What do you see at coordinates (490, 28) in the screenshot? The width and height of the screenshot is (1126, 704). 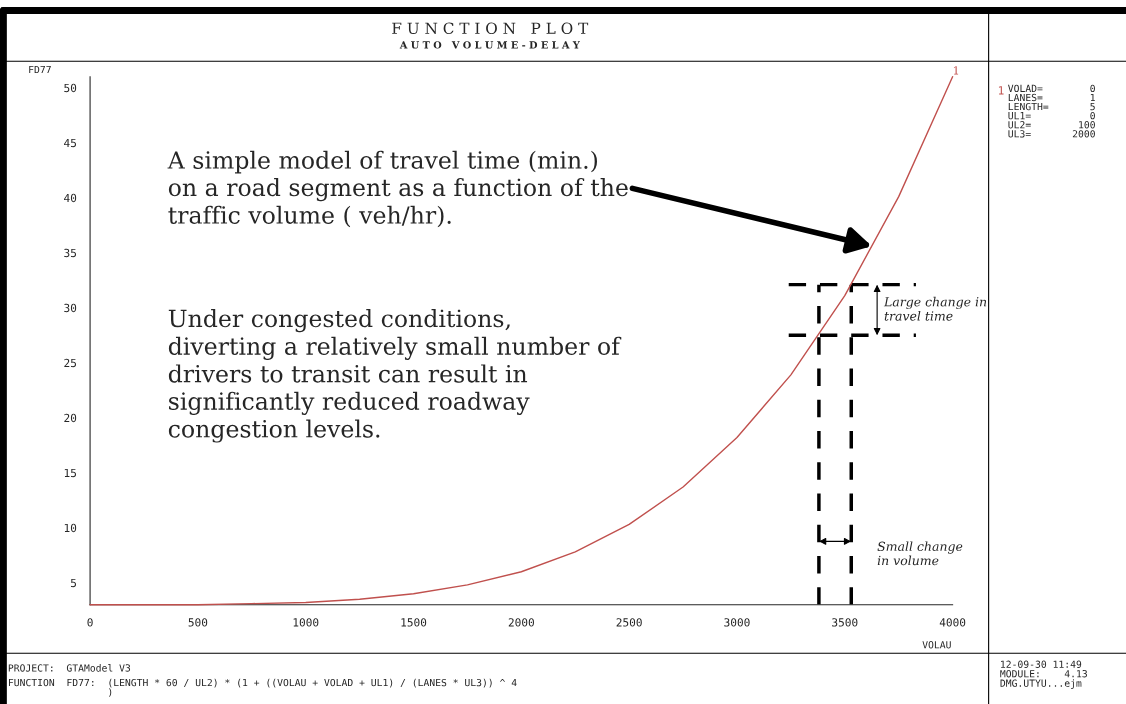 I see `chart-title: F U N C T I O N P L O T` at bounding box center [490, 28].